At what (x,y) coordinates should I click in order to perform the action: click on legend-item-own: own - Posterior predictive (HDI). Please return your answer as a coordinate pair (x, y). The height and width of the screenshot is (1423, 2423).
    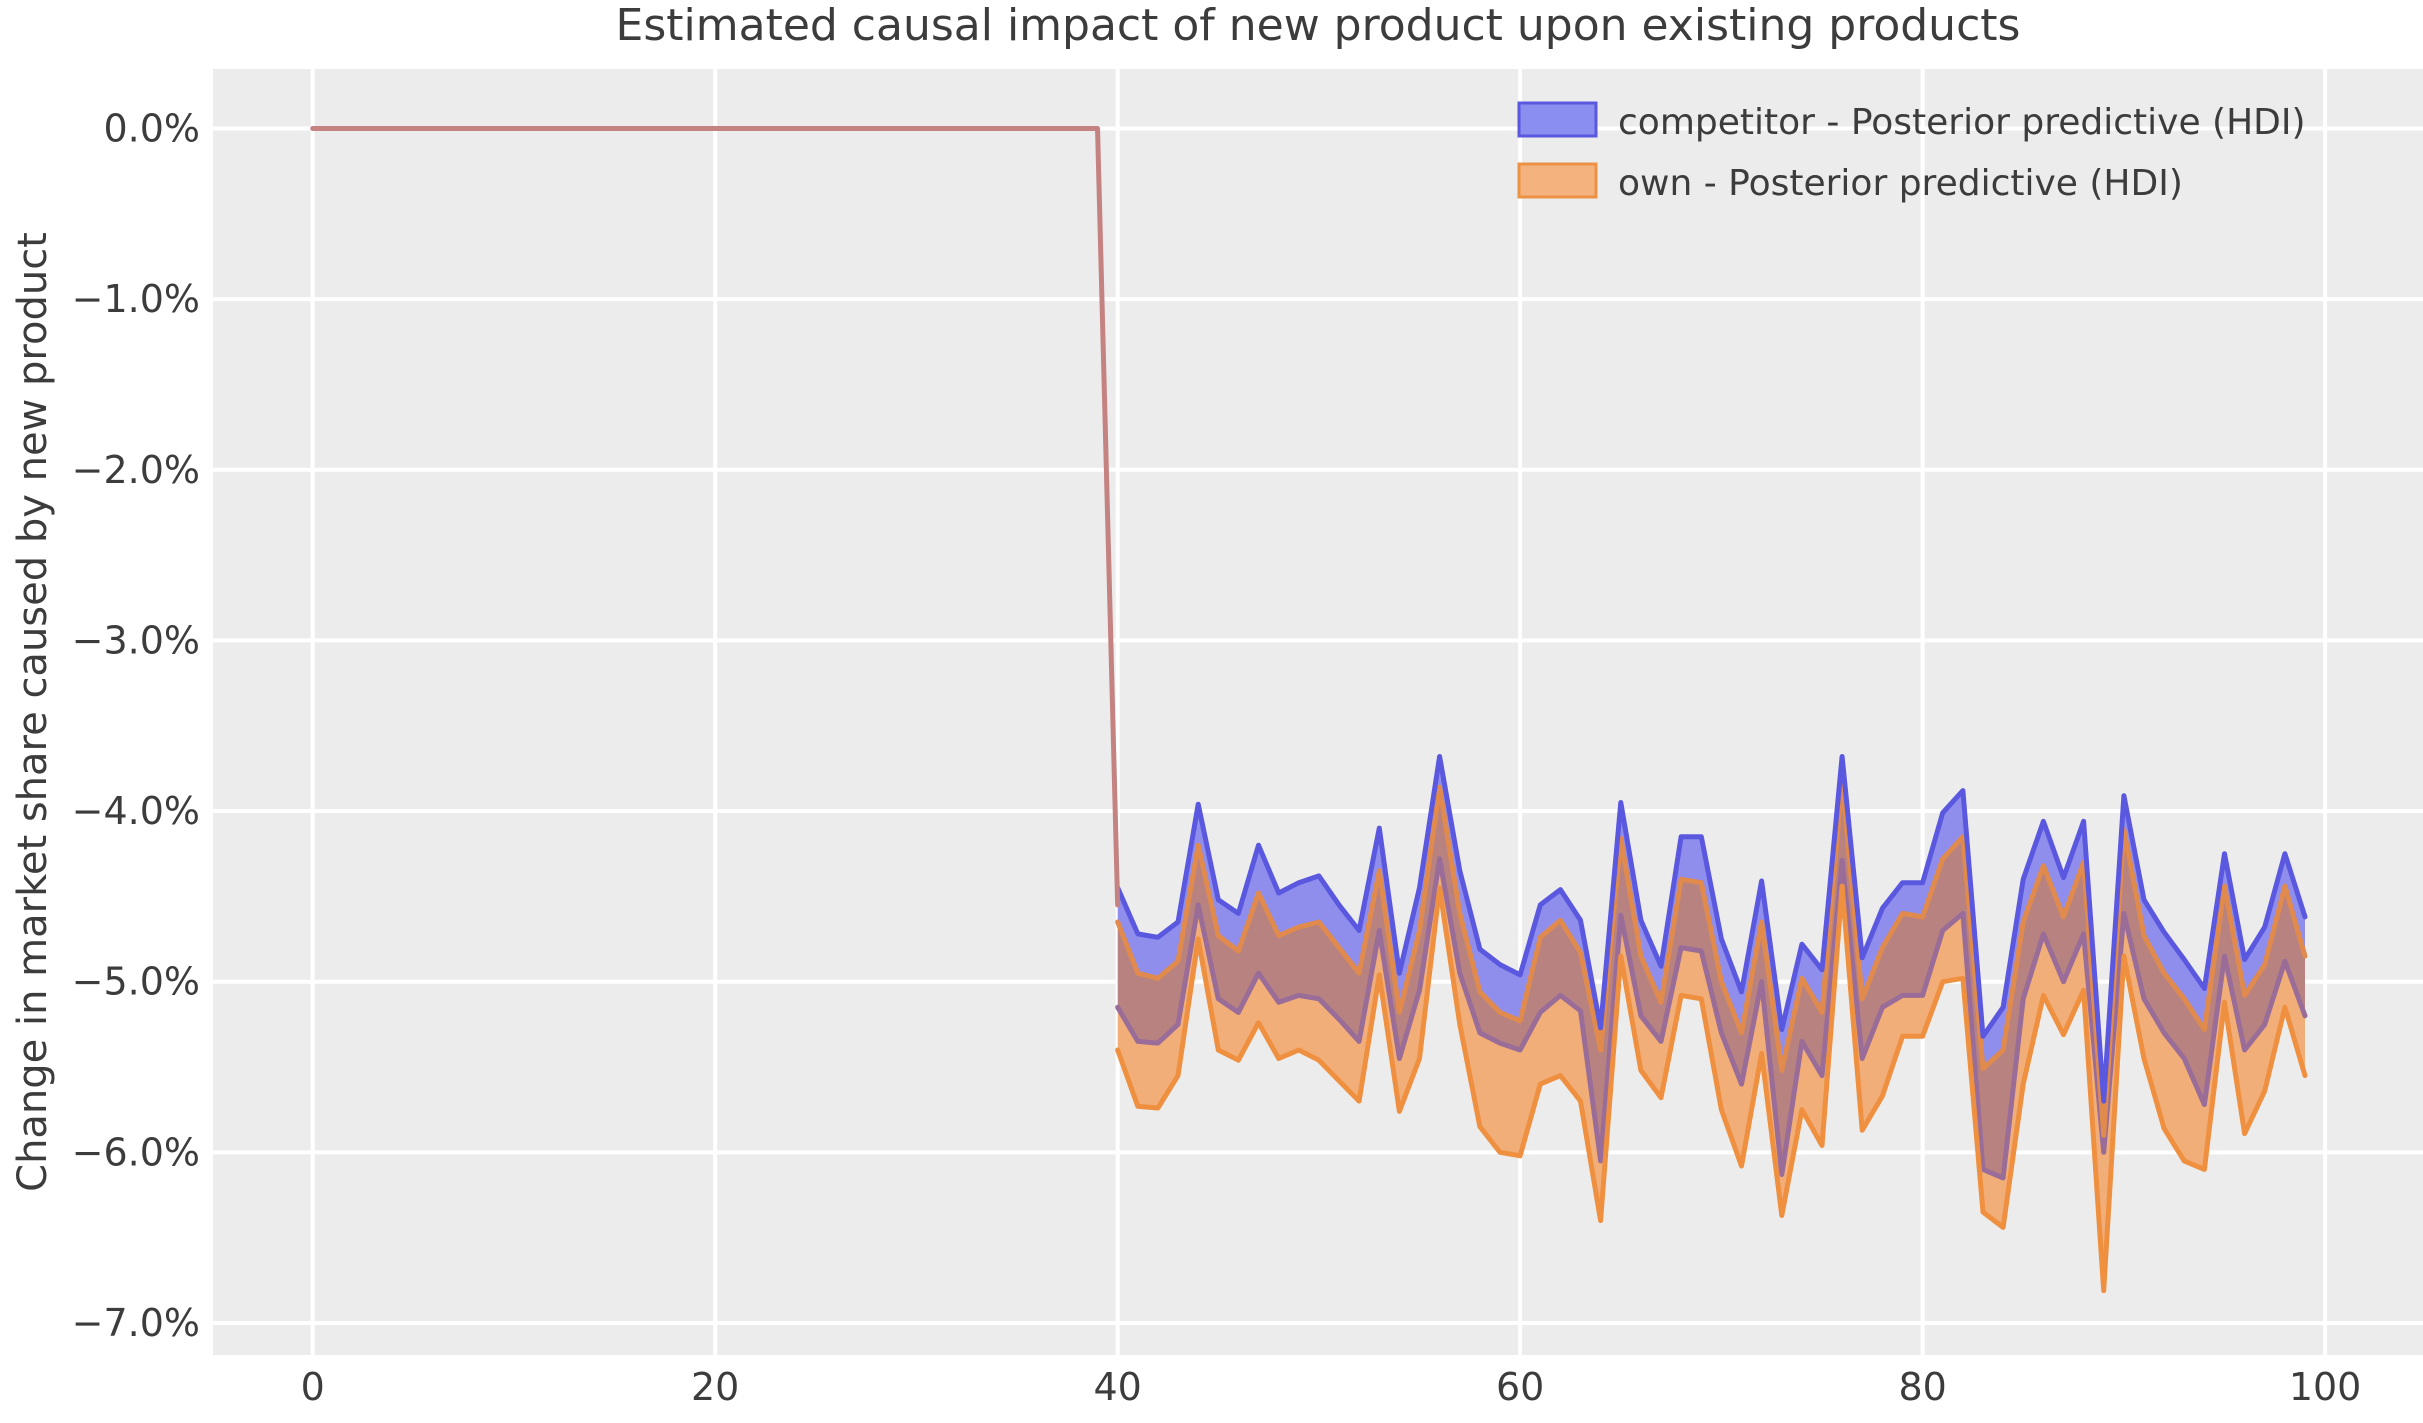
    Looking at the image, I should click on (1850, 183).